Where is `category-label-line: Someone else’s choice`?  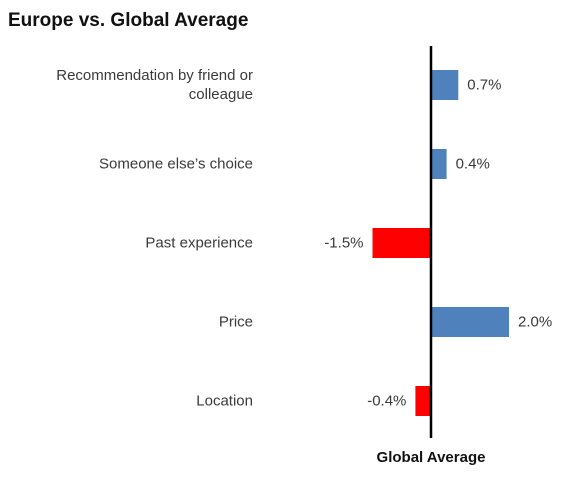
category-label-line: Someone else’s choice is located at coordinates (176, 164).